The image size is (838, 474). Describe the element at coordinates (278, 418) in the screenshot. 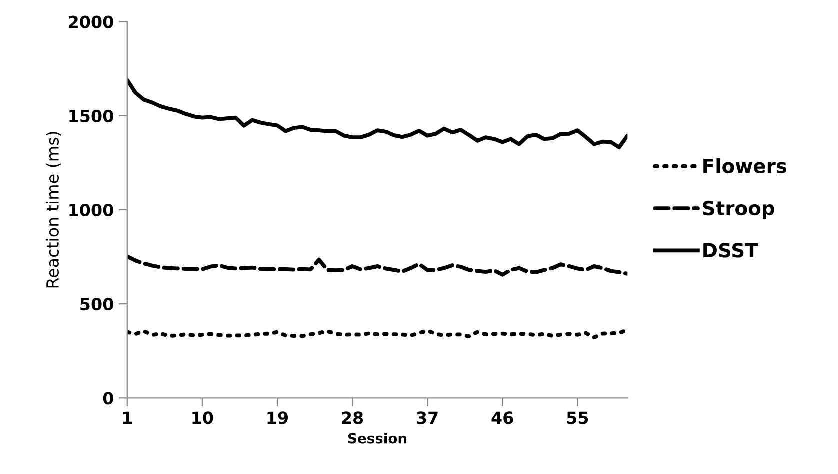

I see `x-tick-label: 19` at that location.